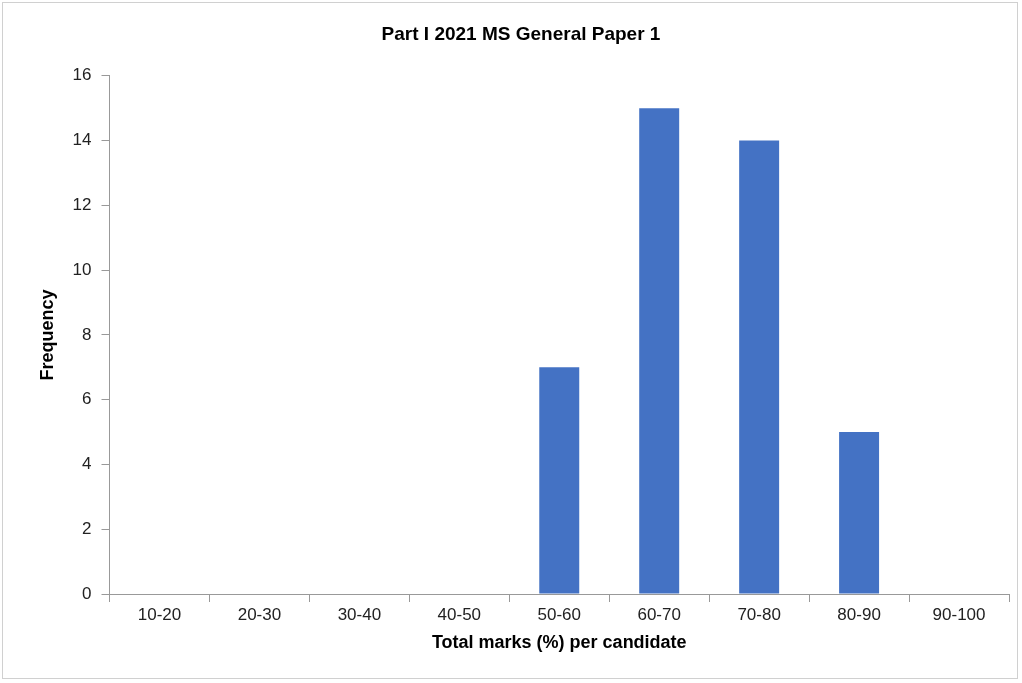 The height and width of the screenshot is (683, 1022). What do you see at coordinates (559, 614) in the screenshot?
I see `x-tick-label: 50-60` at bounding box center [559, 614].